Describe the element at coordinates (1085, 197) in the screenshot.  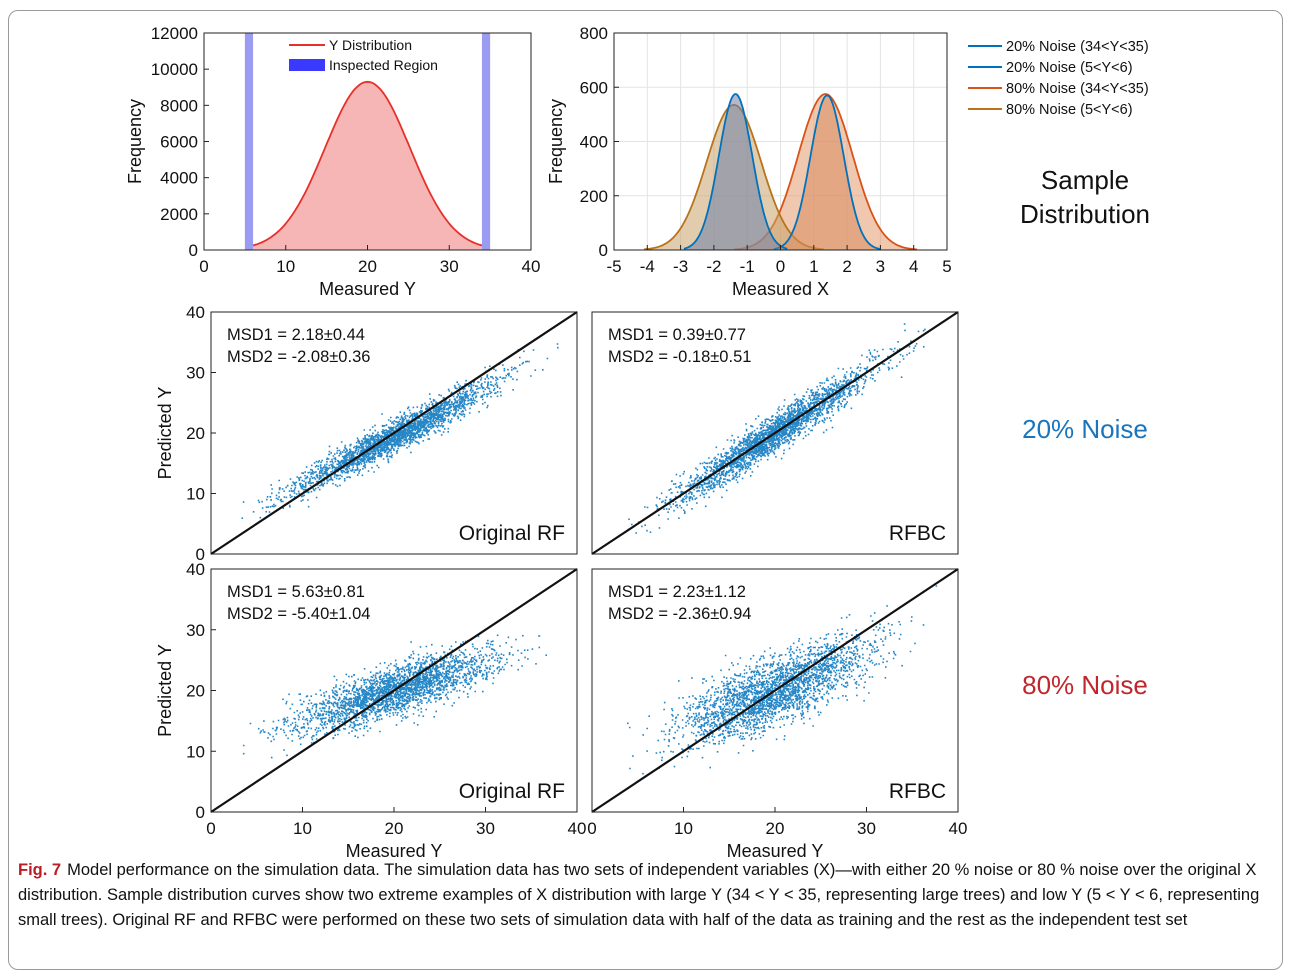
I see `row-label-sample-distribution: Sample Distribution` at that location.